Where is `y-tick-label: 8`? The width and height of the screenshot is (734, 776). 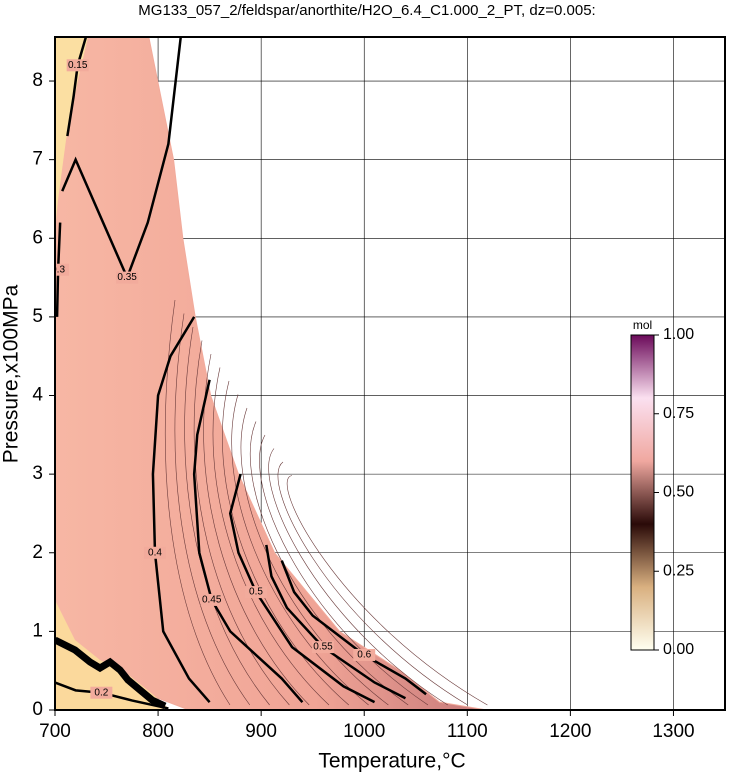
y-tick-label: 8 is located at coordinates (37, 80).